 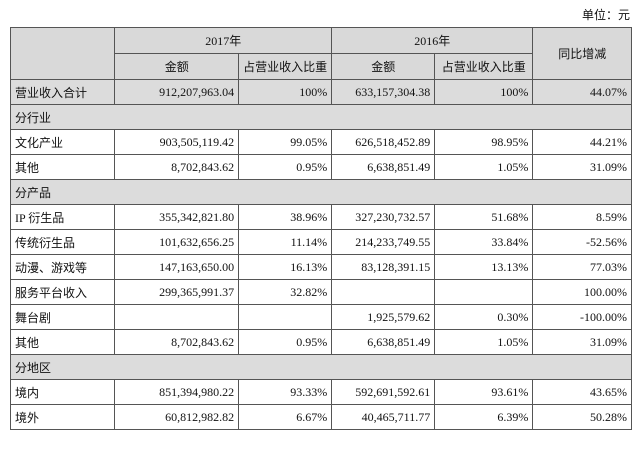 I want to click on cell: 43.65%, so click(x=582, y=392).